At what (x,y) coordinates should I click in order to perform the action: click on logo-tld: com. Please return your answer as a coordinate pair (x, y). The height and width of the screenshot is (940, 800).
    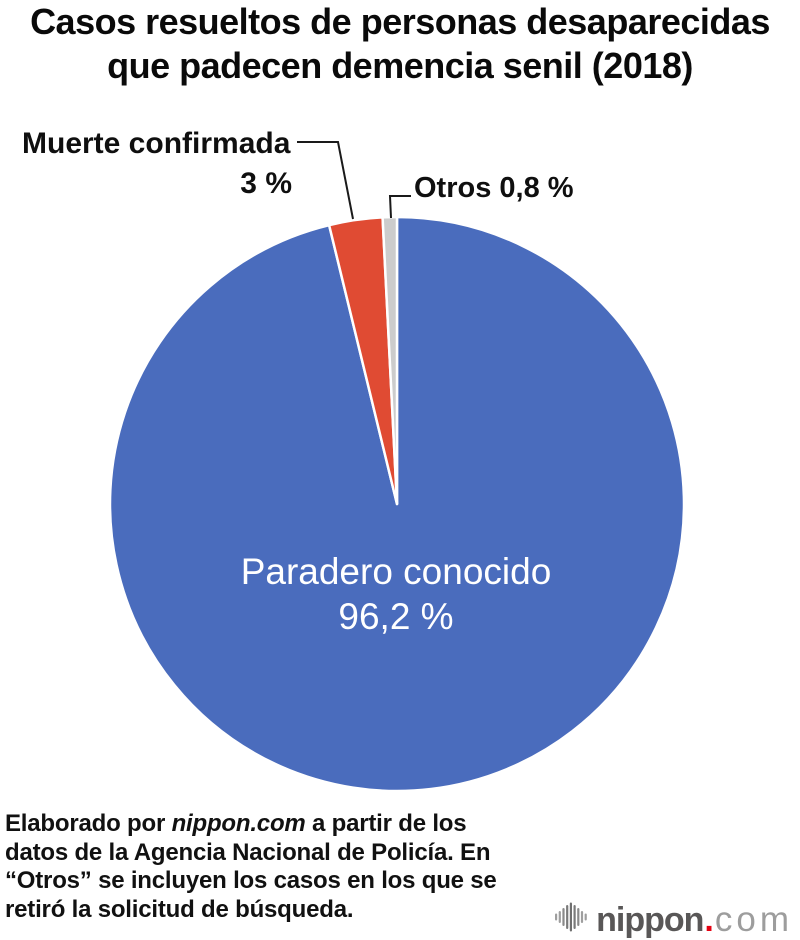
    Looking at the image, I should click on (753, 919).